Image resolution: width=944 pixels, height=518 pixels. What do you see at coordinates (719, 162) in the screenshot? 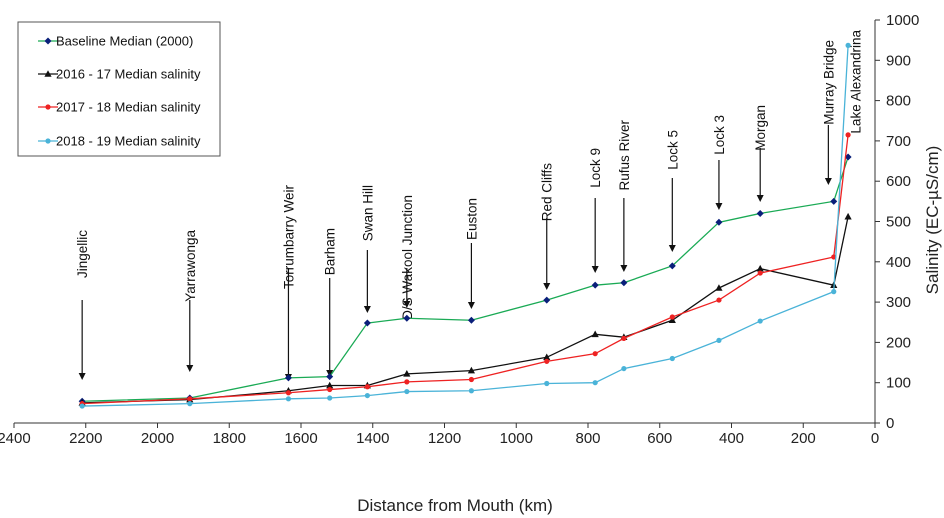
I see `annotation-lock-3: Lock 3` at bounding box center [719, 162].